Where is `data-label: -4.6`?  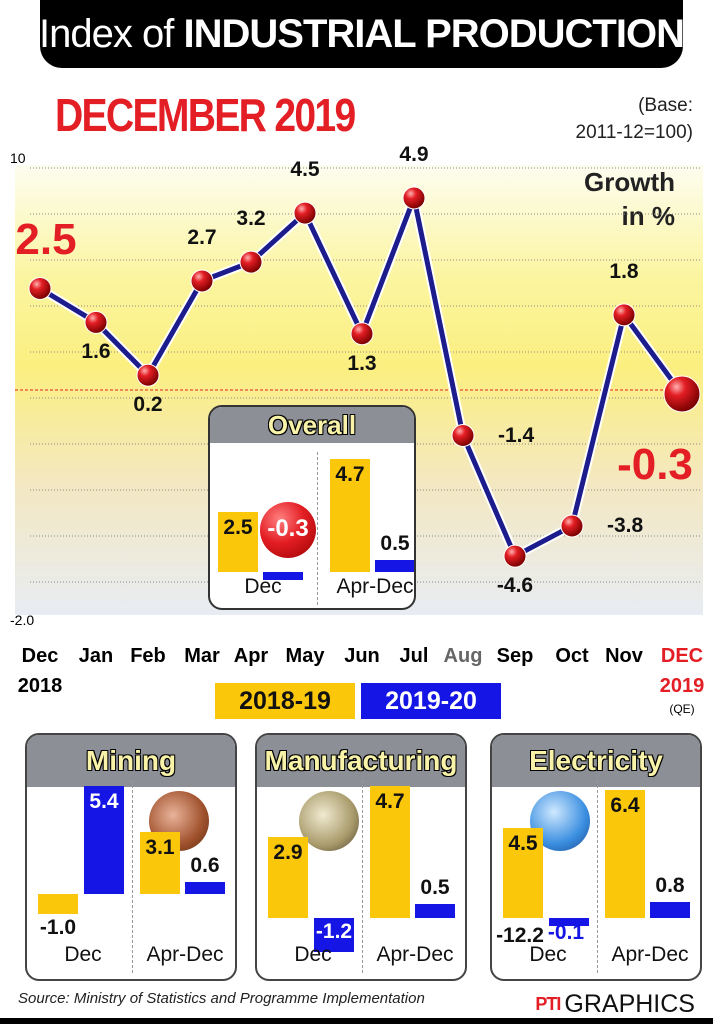
data-label: -4.6 is located at coordinates (515, 586).